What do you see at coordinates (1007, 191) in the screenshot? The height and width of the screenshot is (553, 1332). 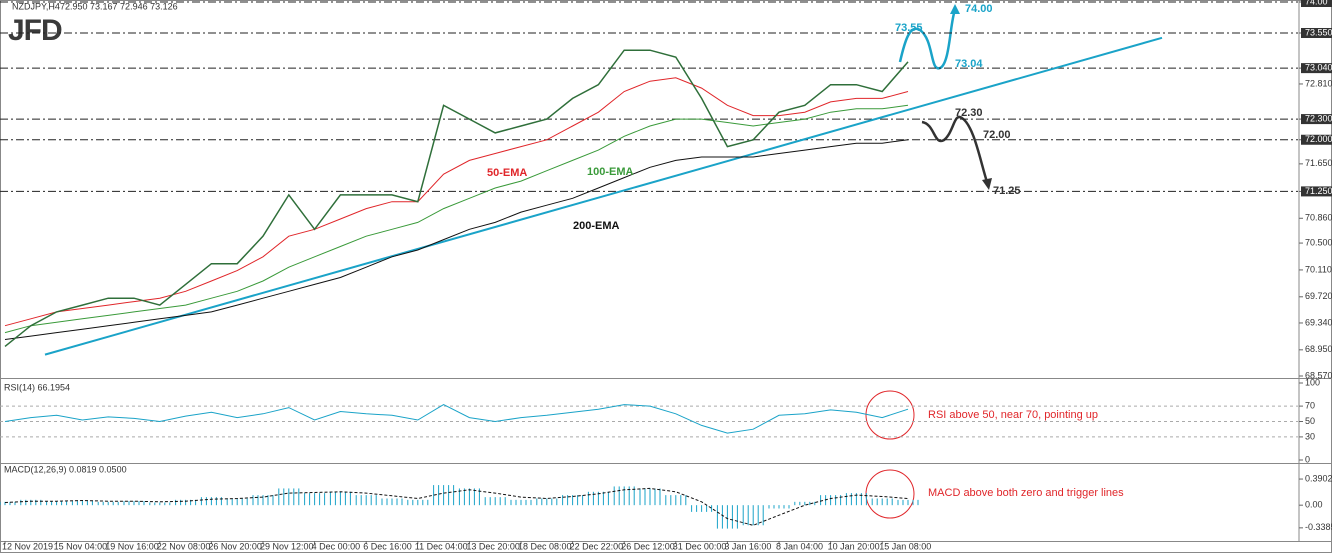 I see `scenario-label: 71.25` at bounding box center [1007, 191].